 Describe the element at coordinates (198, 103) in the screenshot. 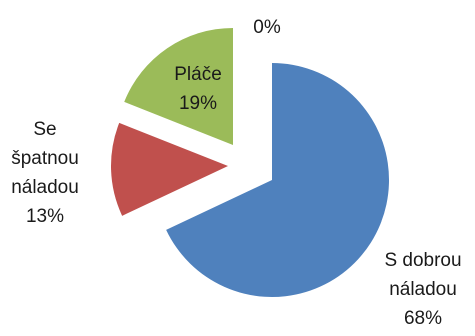

I see `slice-label-line: 19%` at that location.